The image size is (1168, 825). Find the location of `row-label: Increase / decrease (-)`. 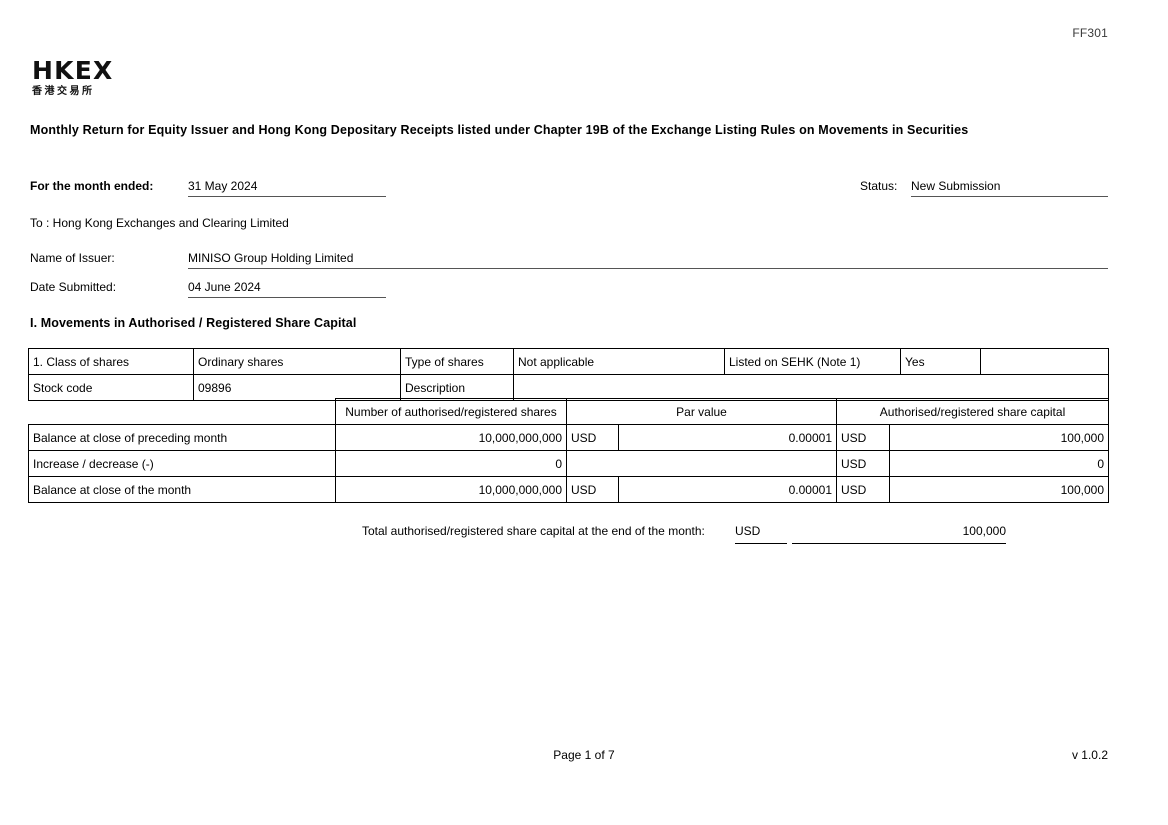

row-label: Increase / decrease (-) is located at coordinates (182, 463).